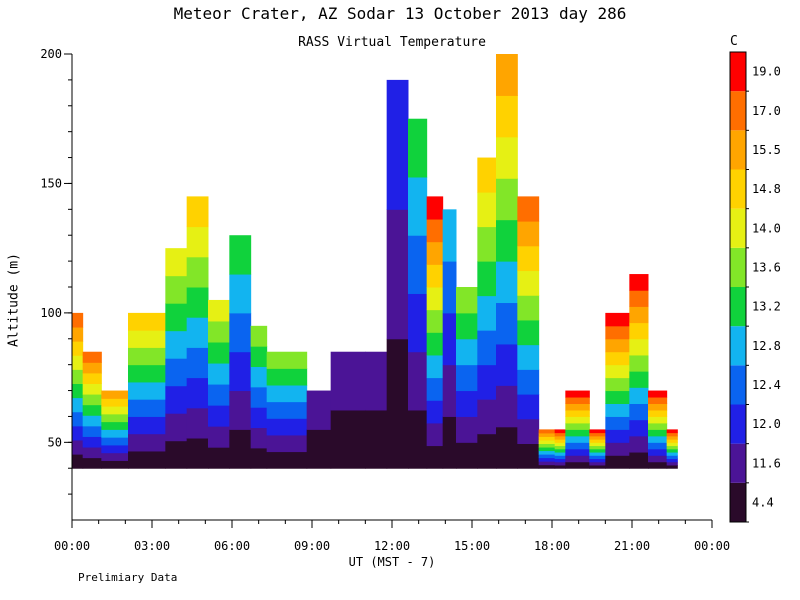 The width and height of the screenshot is (800, 600). What do you see at coordinates (766, 150) in the screenshot?
I see `colorbar-label: 15.5` at bounding box center [766, 150].